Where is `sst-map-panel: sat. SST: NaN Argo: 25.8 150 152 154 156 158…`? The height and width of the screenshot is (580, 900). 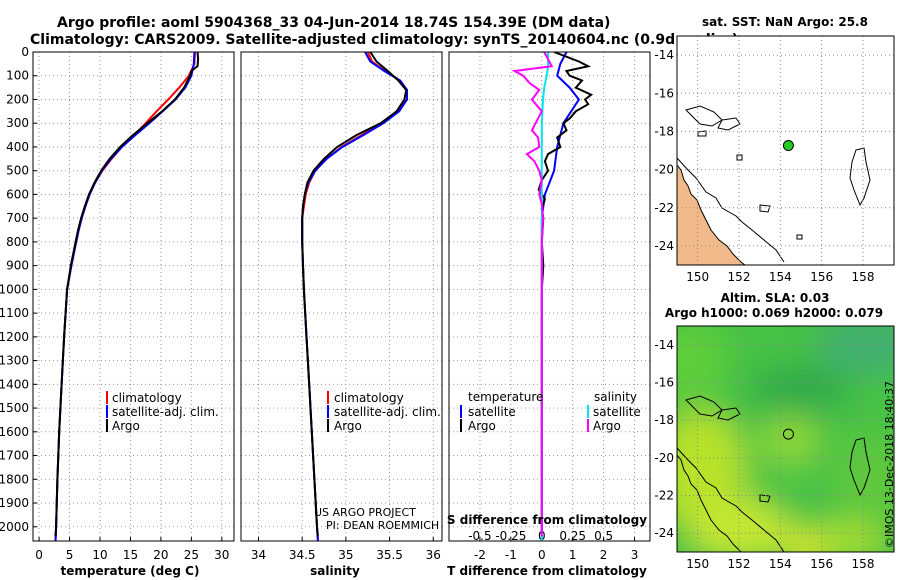 sst-map-panel: sat. SST: NaN Argo: 25.8 150 152 154 156 158… is located at coordinates (774, 149).